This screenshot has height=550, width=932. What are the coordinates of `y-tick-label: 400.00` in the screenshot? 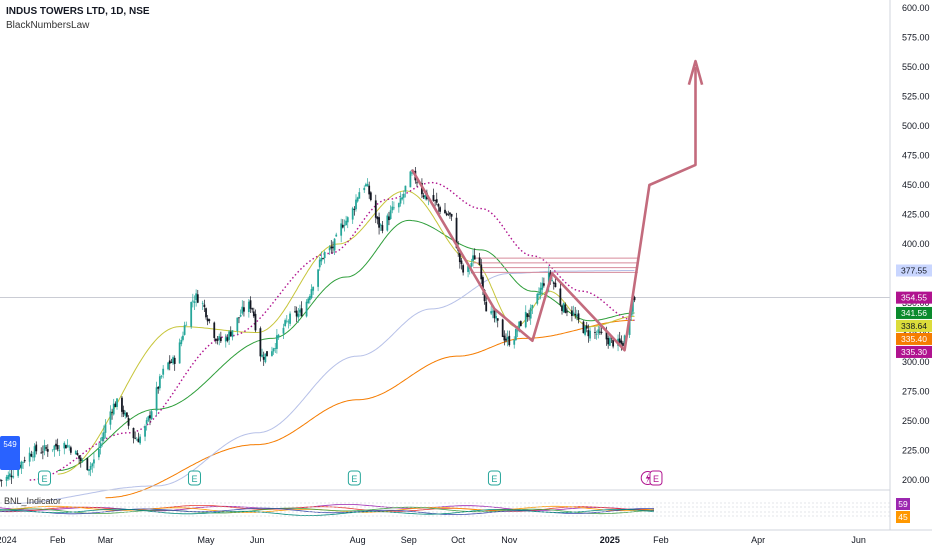 It's located at (916, 244).